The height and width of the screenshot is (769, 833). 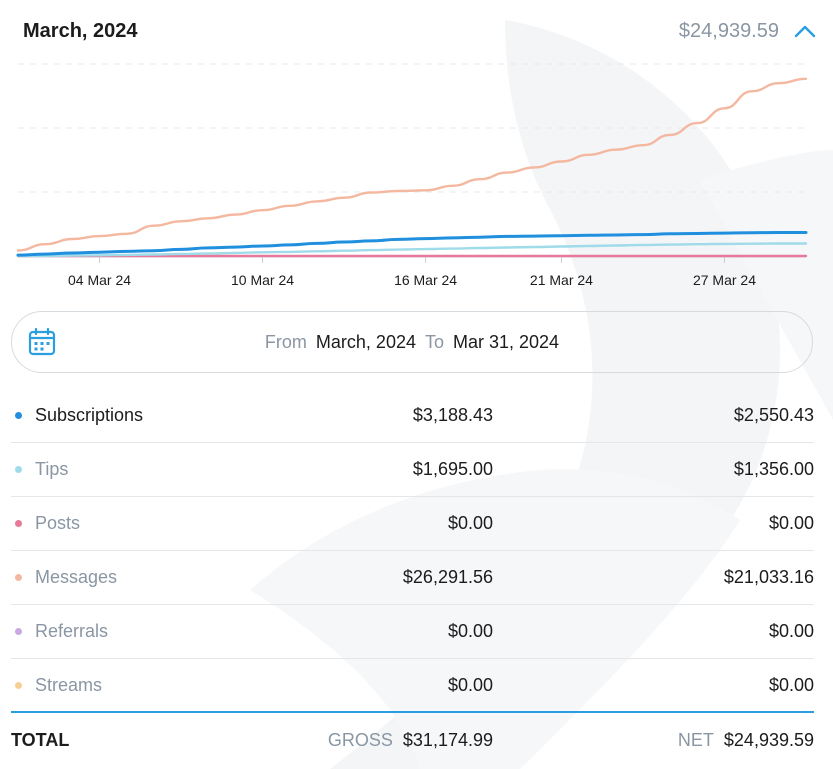 I want to click on row-net: $1,356.00, so click(x=773, y=469).